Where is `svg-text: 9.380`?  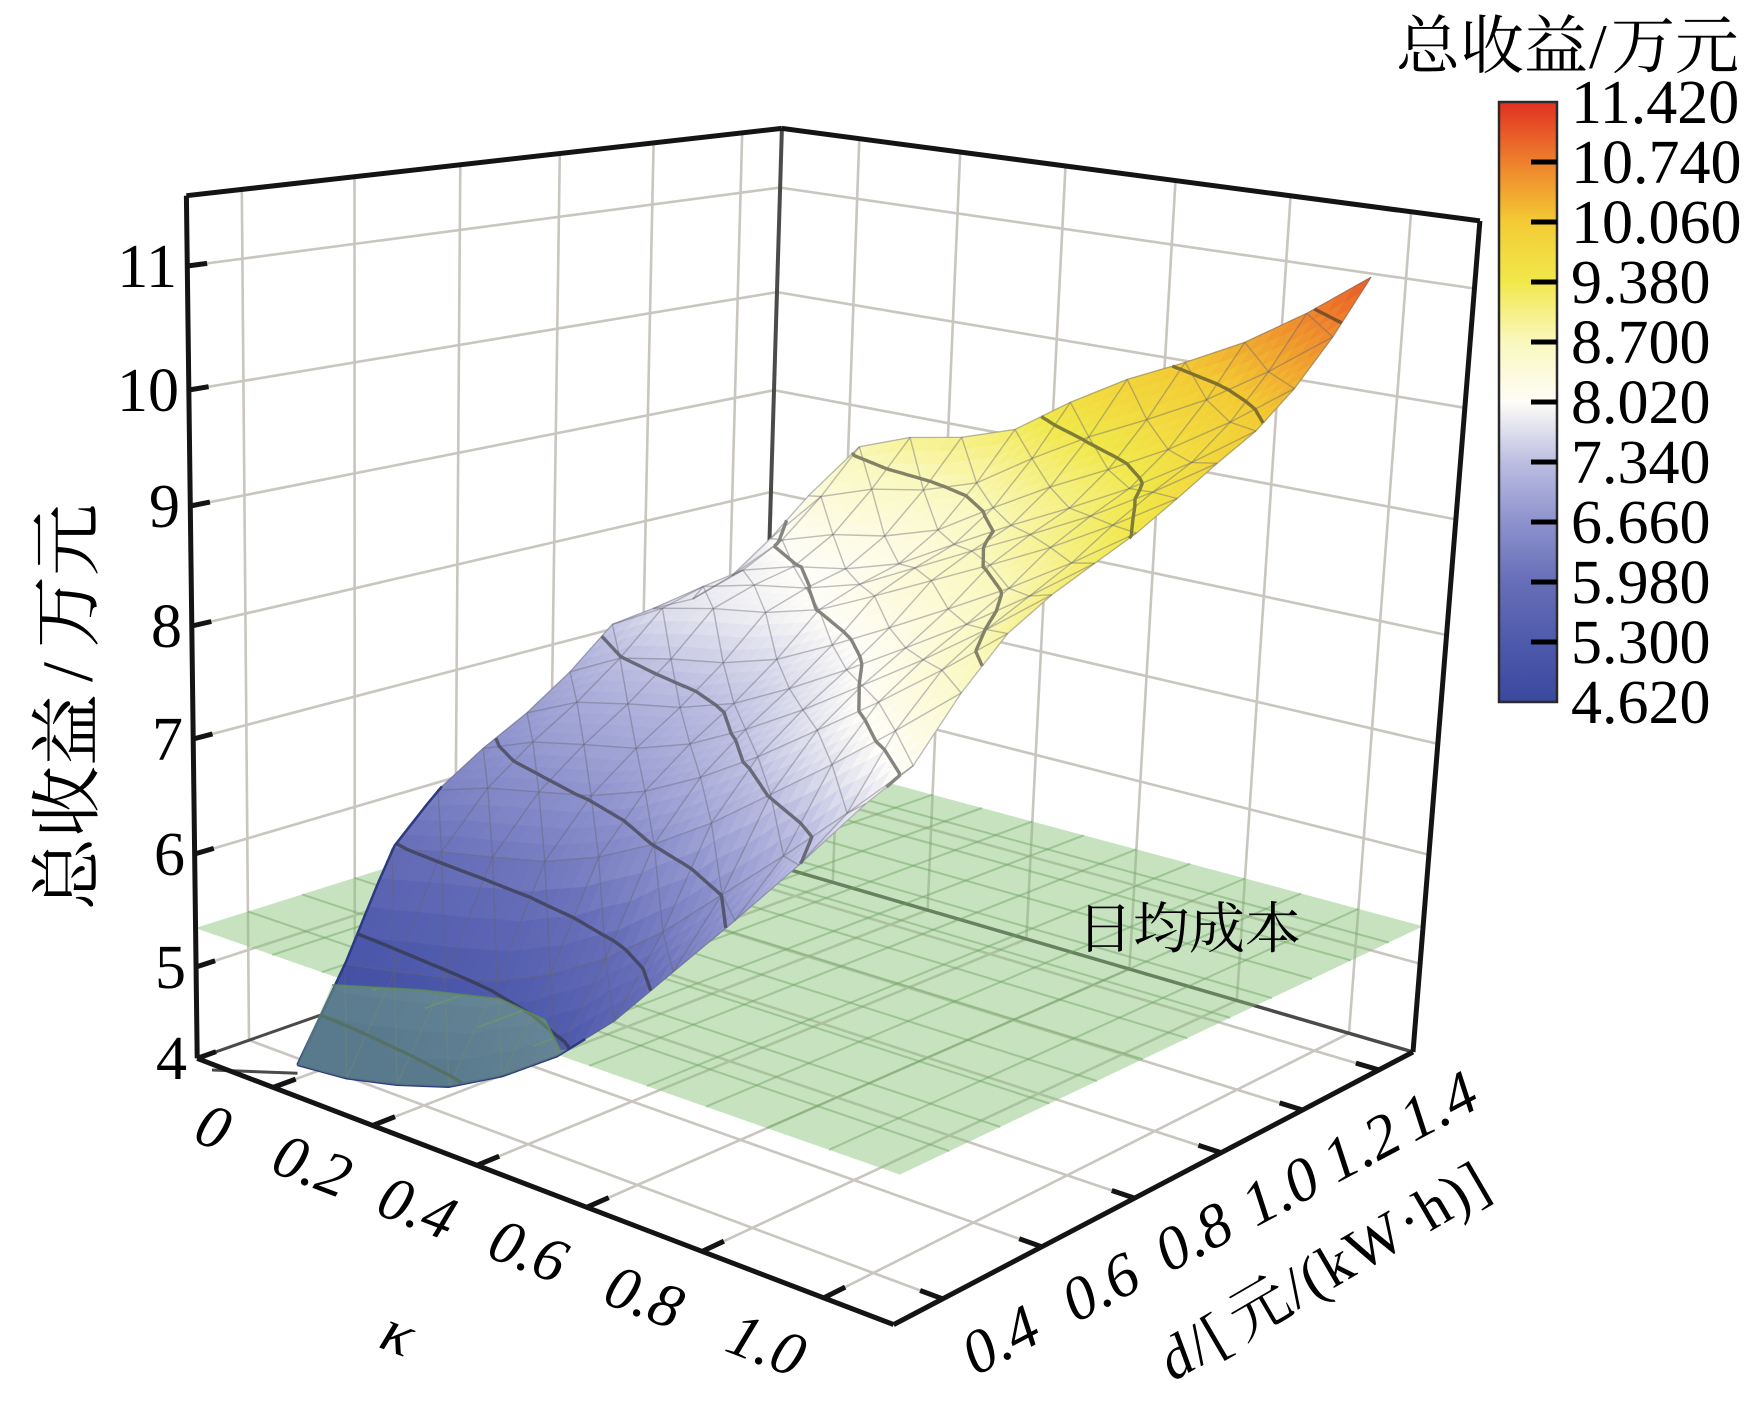
svg-text: 9.380 is located at coordinates (1641, 283).